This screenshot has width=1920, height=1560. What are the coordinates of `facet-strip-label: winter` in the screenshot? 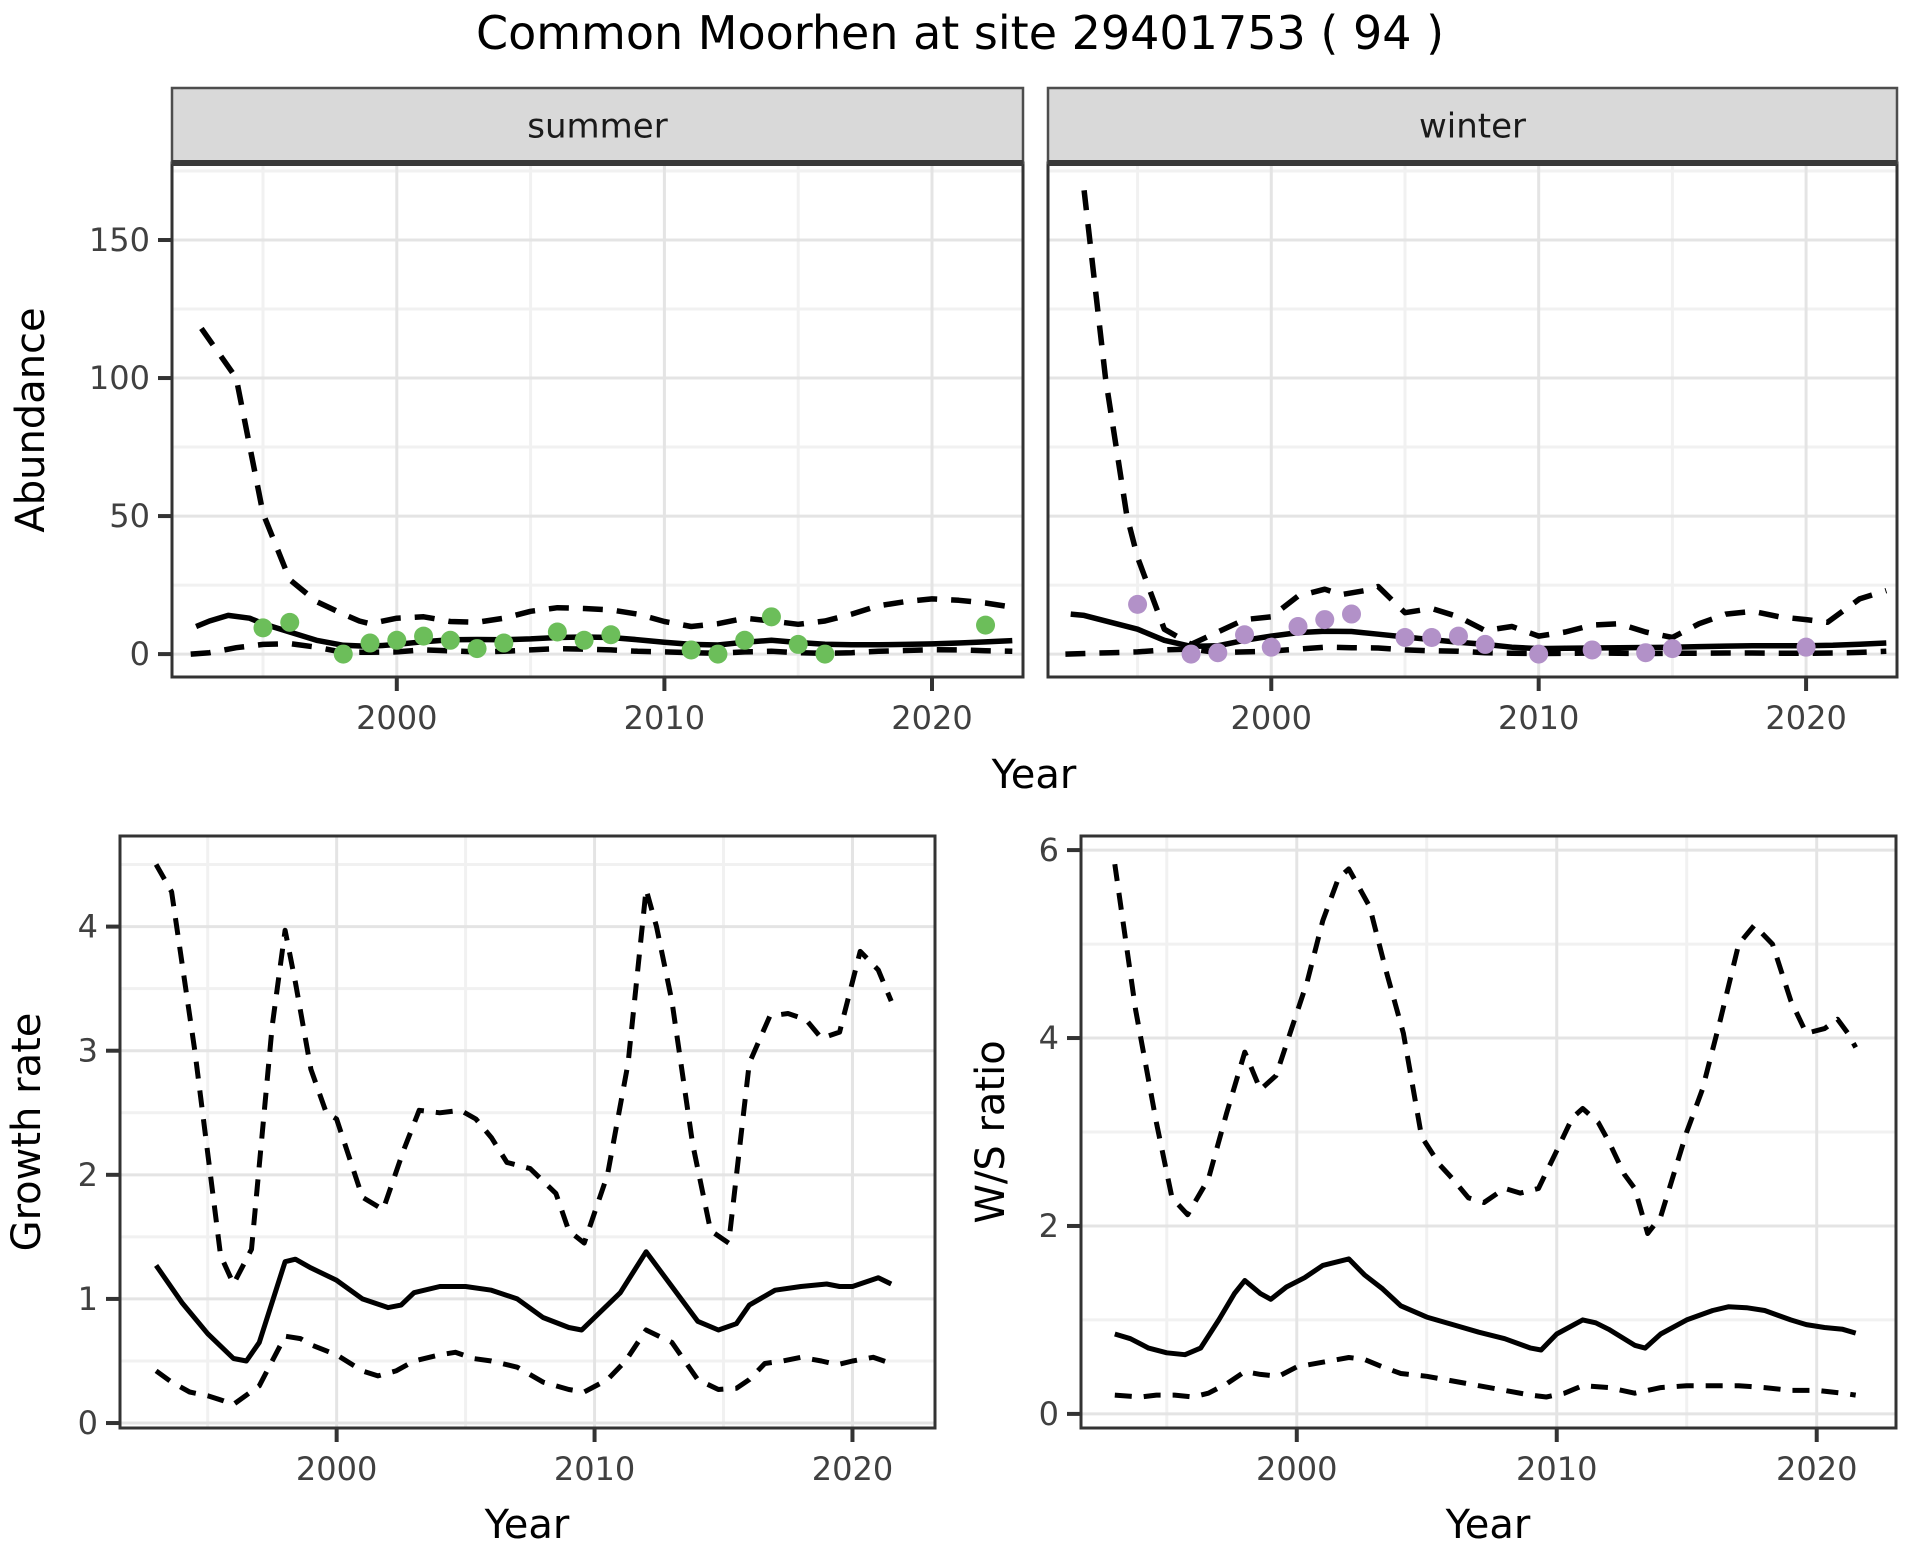 It's located at (1472, 127).